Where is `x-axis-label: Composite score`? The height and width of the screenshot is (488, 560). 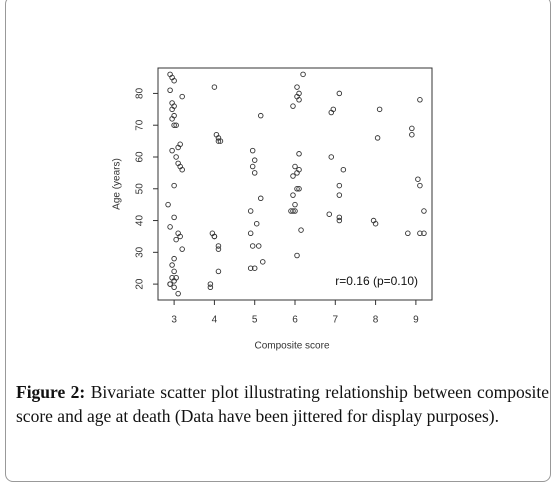
x-axis-label: Composite score is located at coordinates (291, 346).